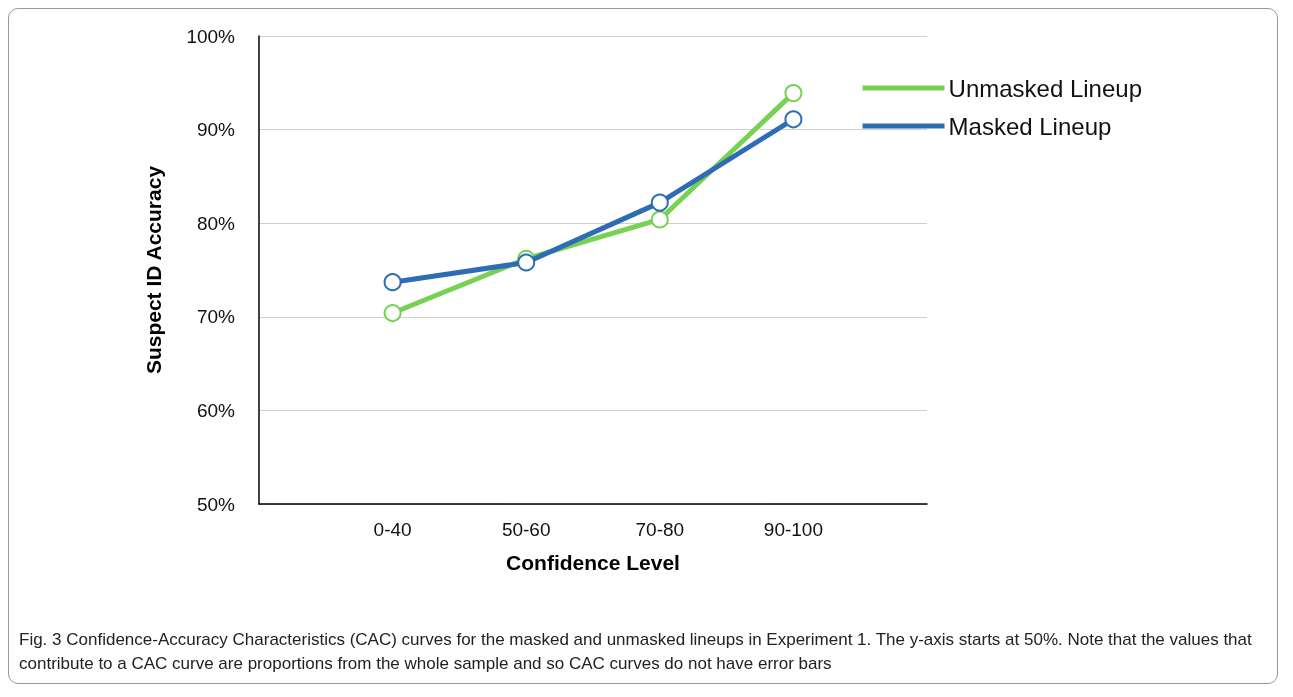 This screenshot has width=1293, height=697. Describe the element at coordinates (216, 223) in the screenshot. I see `y-tick-label: 80%` at that location.